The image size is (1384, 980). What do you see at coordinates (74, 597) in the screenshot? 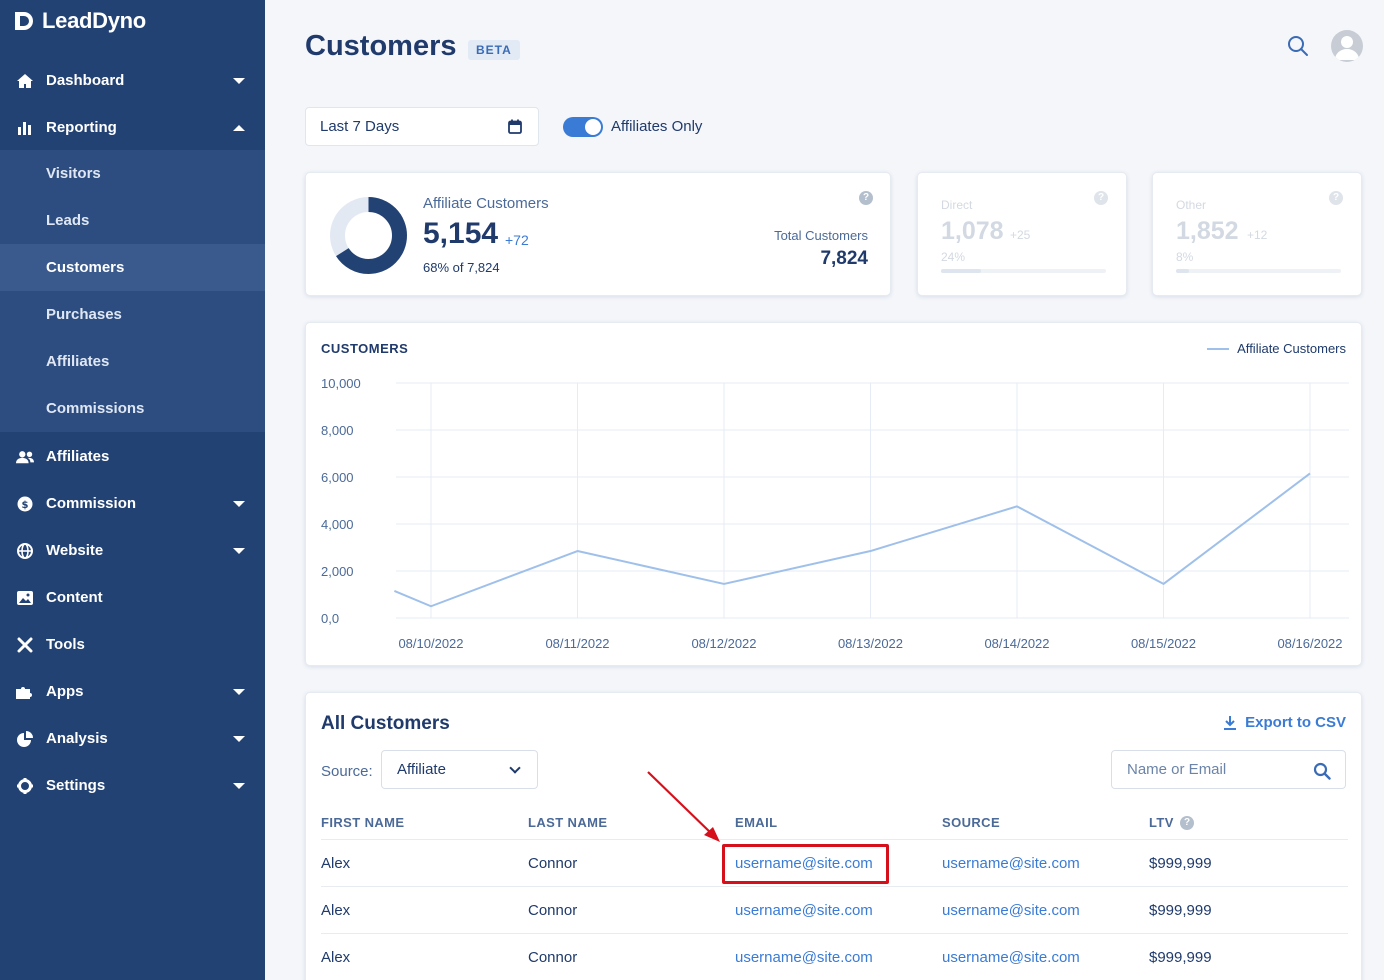
I see `sidebar-item-label: Content` at bounding box center [74, 597].